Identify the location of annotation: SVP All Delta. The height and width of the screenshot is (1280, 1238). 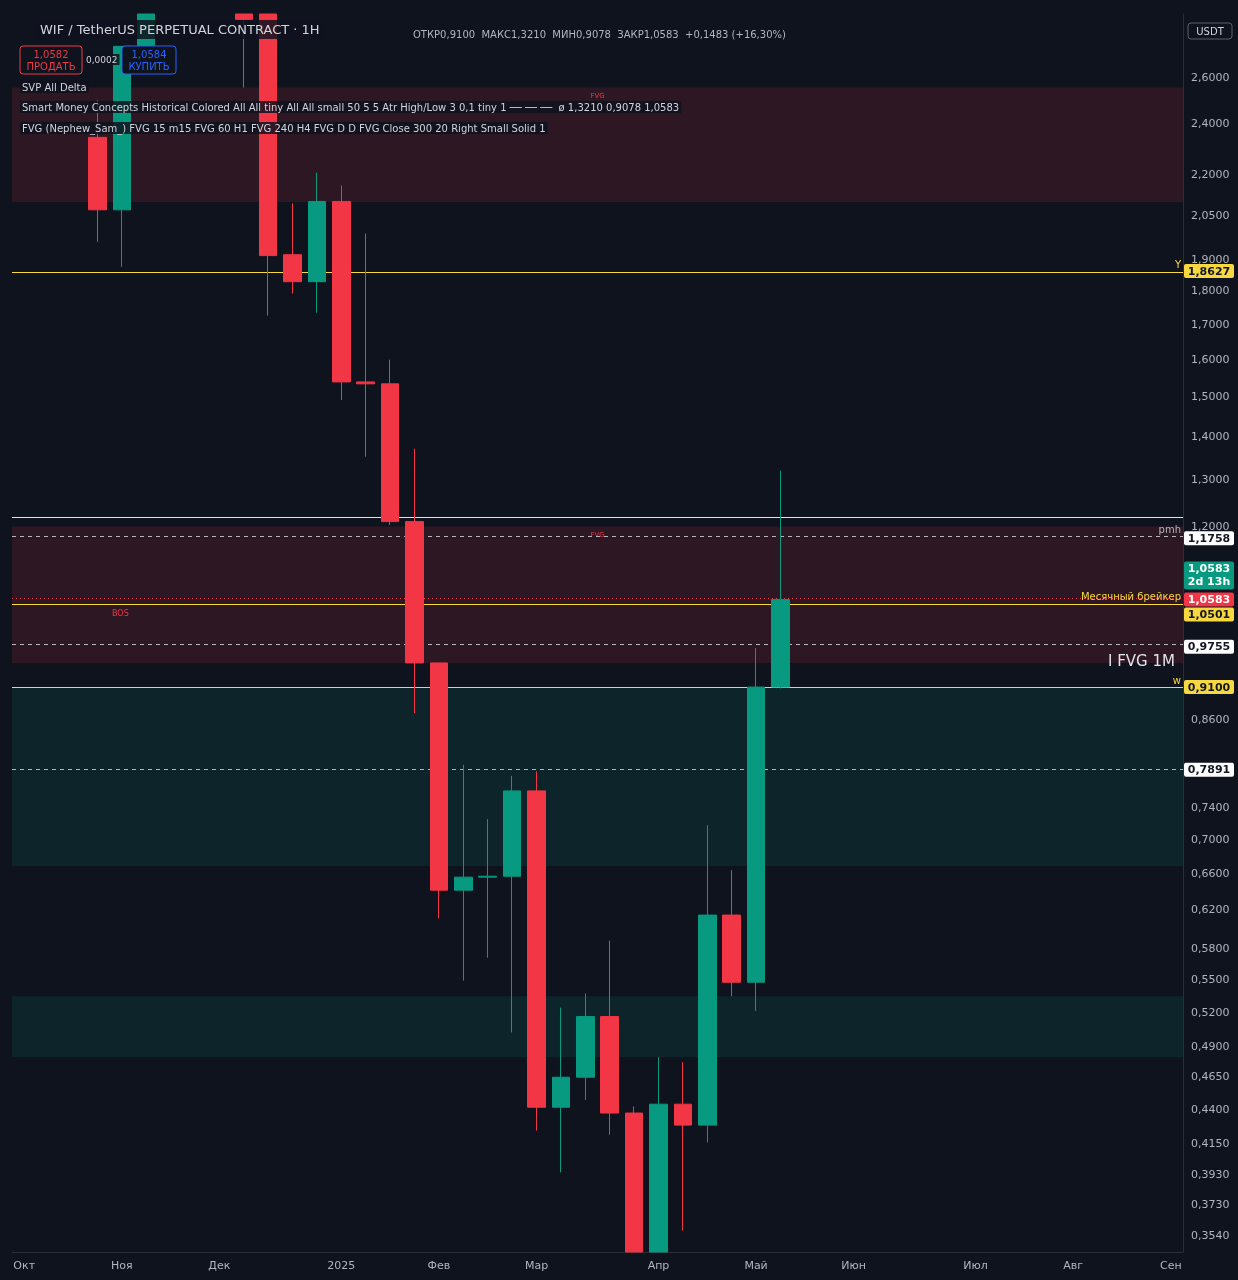
(54, 87).